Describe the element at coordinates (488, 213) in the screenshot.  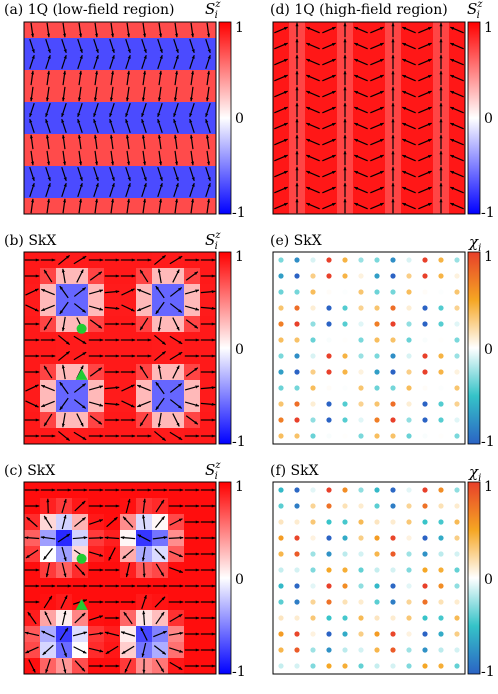
I see `colorbar-d-tick-min: -1` at that location.